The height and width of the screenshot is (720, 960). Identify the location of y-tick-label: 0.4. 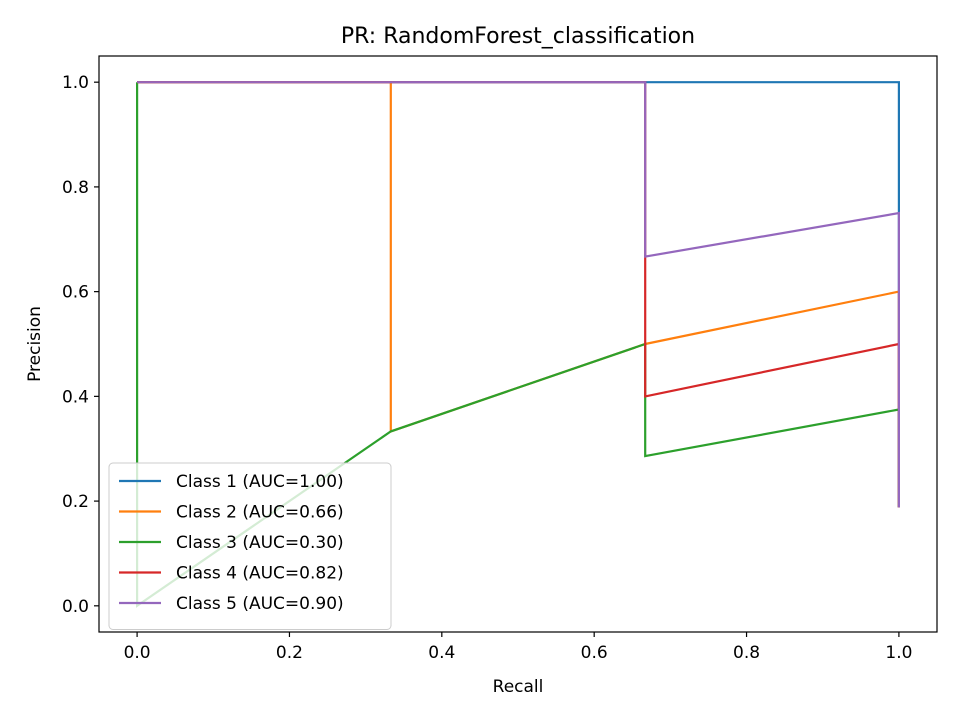
(75, 397).